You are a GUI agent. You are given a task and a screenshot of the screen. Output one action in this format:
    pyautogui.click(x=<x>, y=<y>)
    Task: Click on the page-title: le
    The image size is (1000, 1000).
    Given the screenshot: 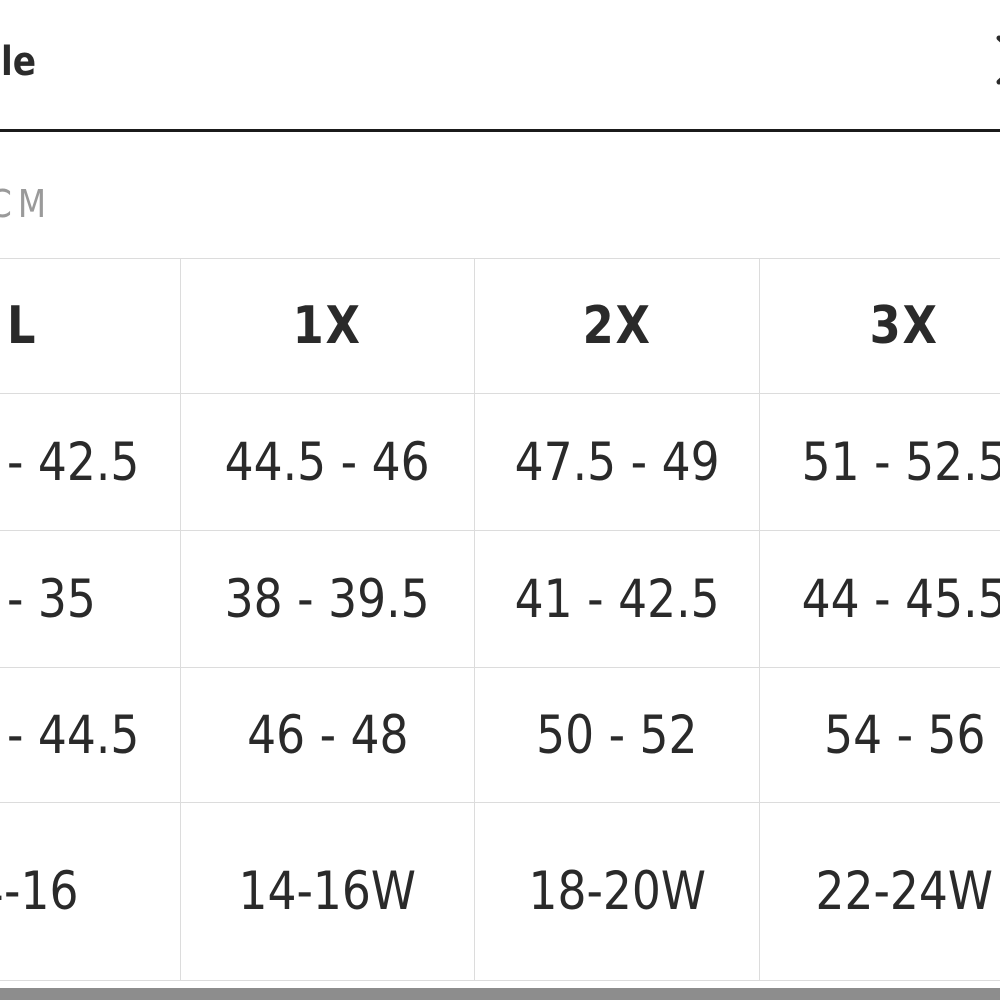 What is the action you would take?
    pyautogui.click(x=21, y=62)
    